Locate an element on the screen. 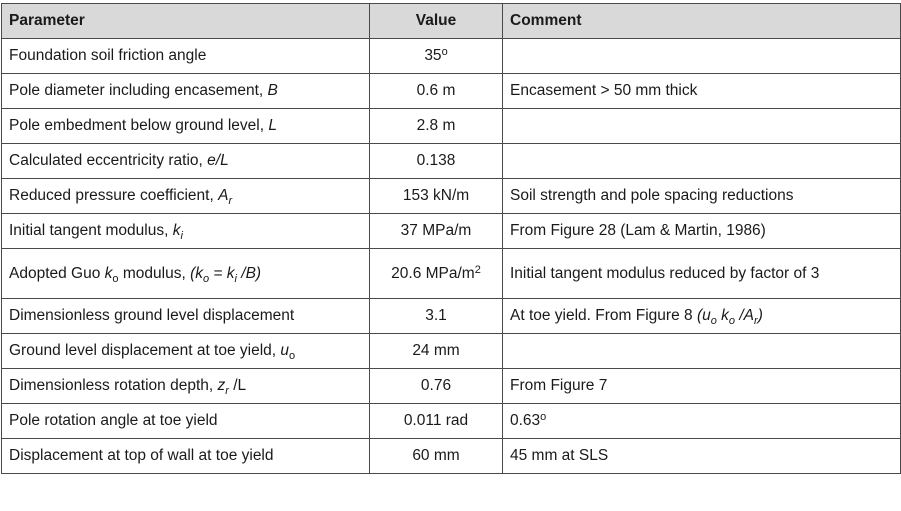 The height and width of the screenshot is (511, 901). comment-cell: 0.63o is located at coordinates (701, 421).